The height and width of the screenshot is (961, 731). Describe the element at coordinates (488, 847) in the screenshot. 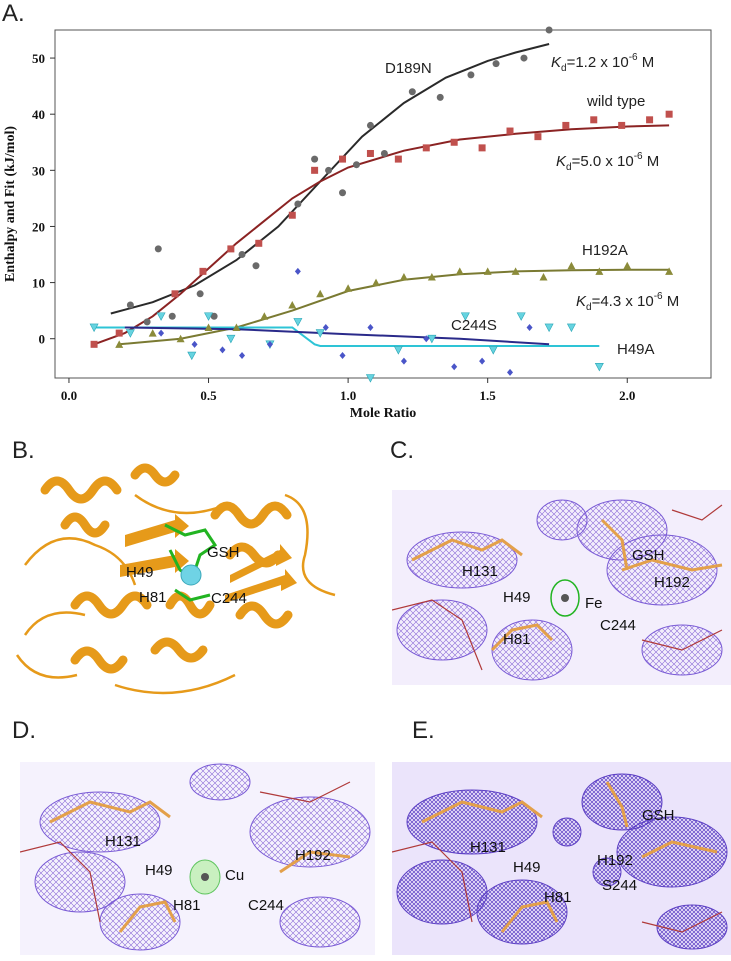

I see `label-h131: H131` at that location.